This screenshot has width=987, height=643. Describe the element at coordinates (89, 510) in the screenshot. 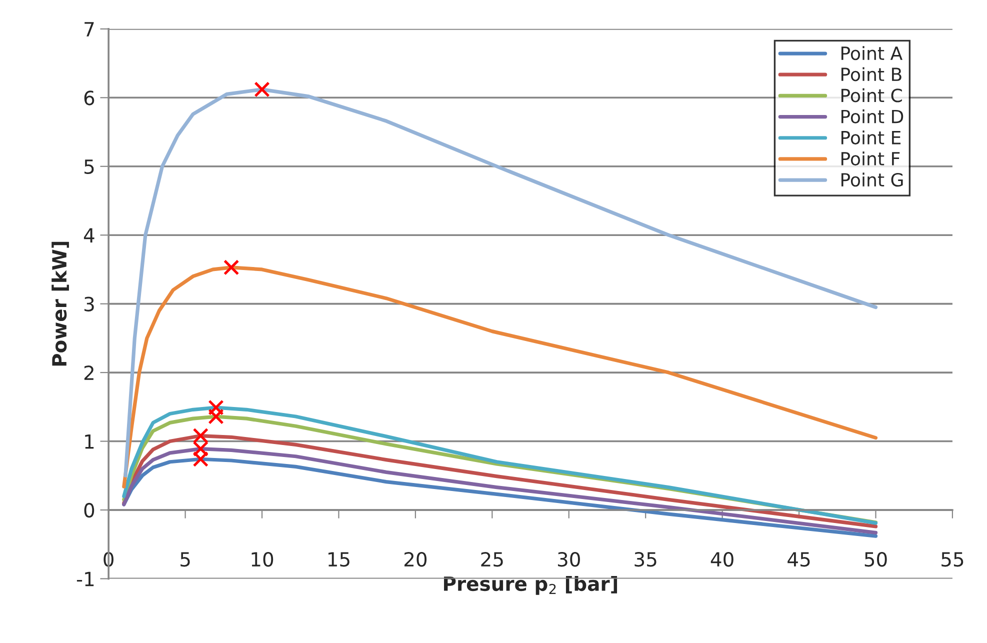

I see `y-tick-label: 0` at that location.